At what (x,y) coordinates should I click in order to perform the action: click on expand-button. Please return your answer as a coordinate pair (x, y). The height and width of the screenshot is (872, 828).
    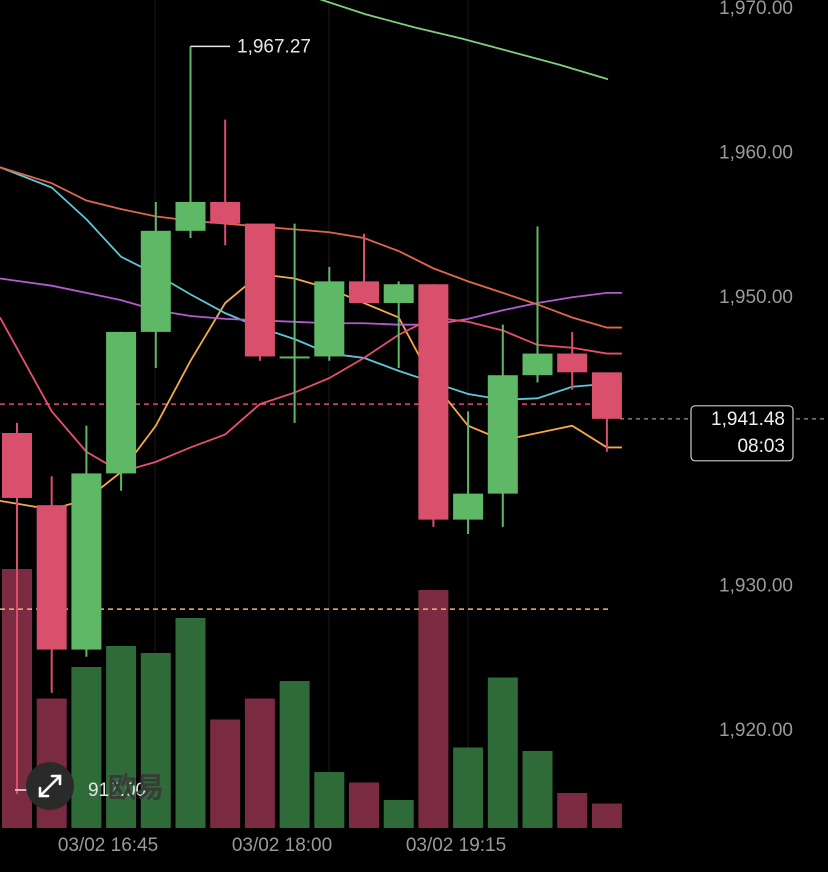
    Looking at the image, I should click on (50, 786).